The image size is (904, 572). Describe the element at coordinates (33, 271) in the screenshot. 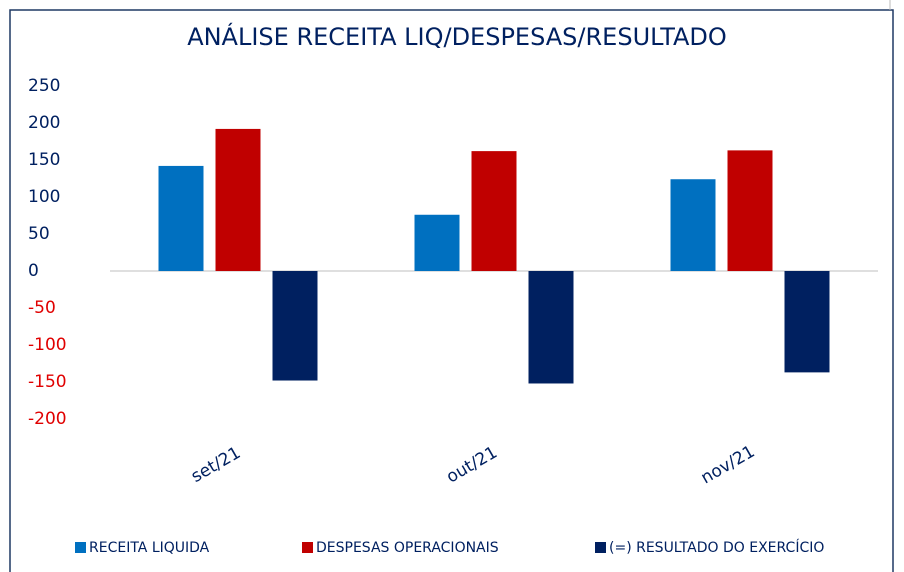

I see `y-tick-label: 0` at that location.